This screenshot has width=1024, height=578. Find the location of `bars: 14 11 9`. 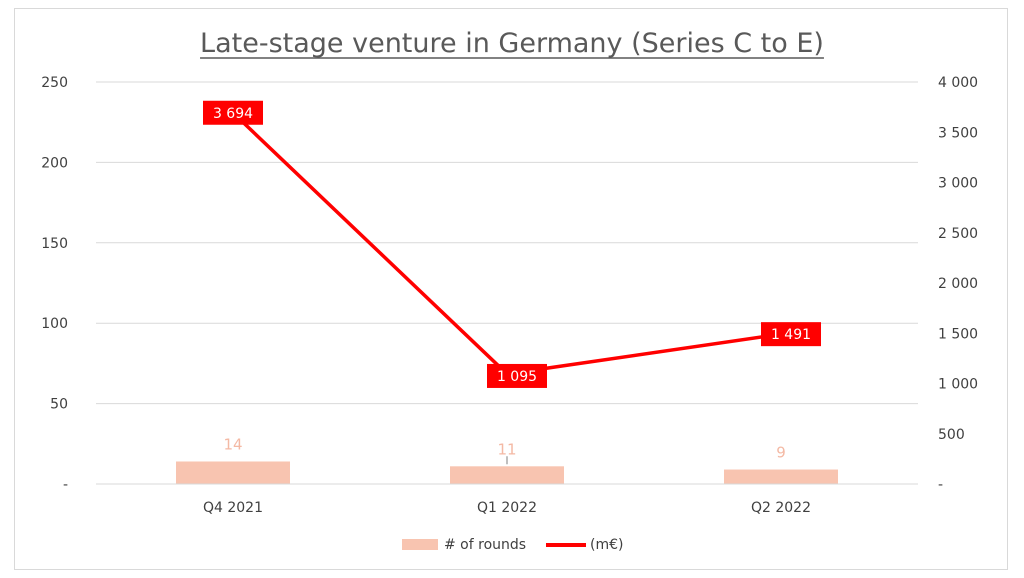

bars: 14 11 9 is located at coordinates (507, 459).